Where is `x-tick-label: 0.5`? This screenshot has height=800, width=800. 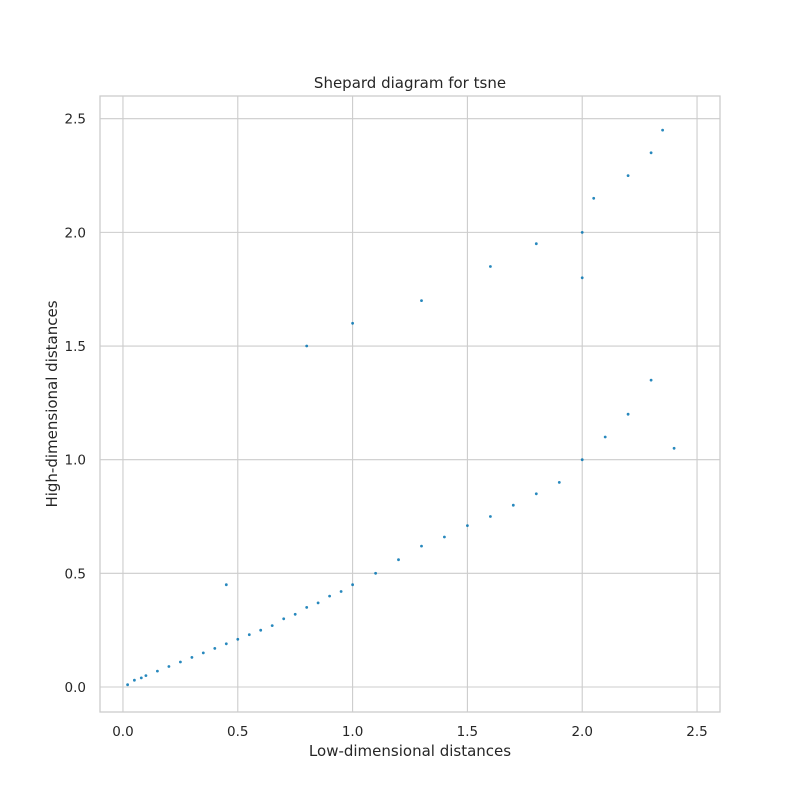
x-tick-label: 0.5 is located at coordinates (237, 732).